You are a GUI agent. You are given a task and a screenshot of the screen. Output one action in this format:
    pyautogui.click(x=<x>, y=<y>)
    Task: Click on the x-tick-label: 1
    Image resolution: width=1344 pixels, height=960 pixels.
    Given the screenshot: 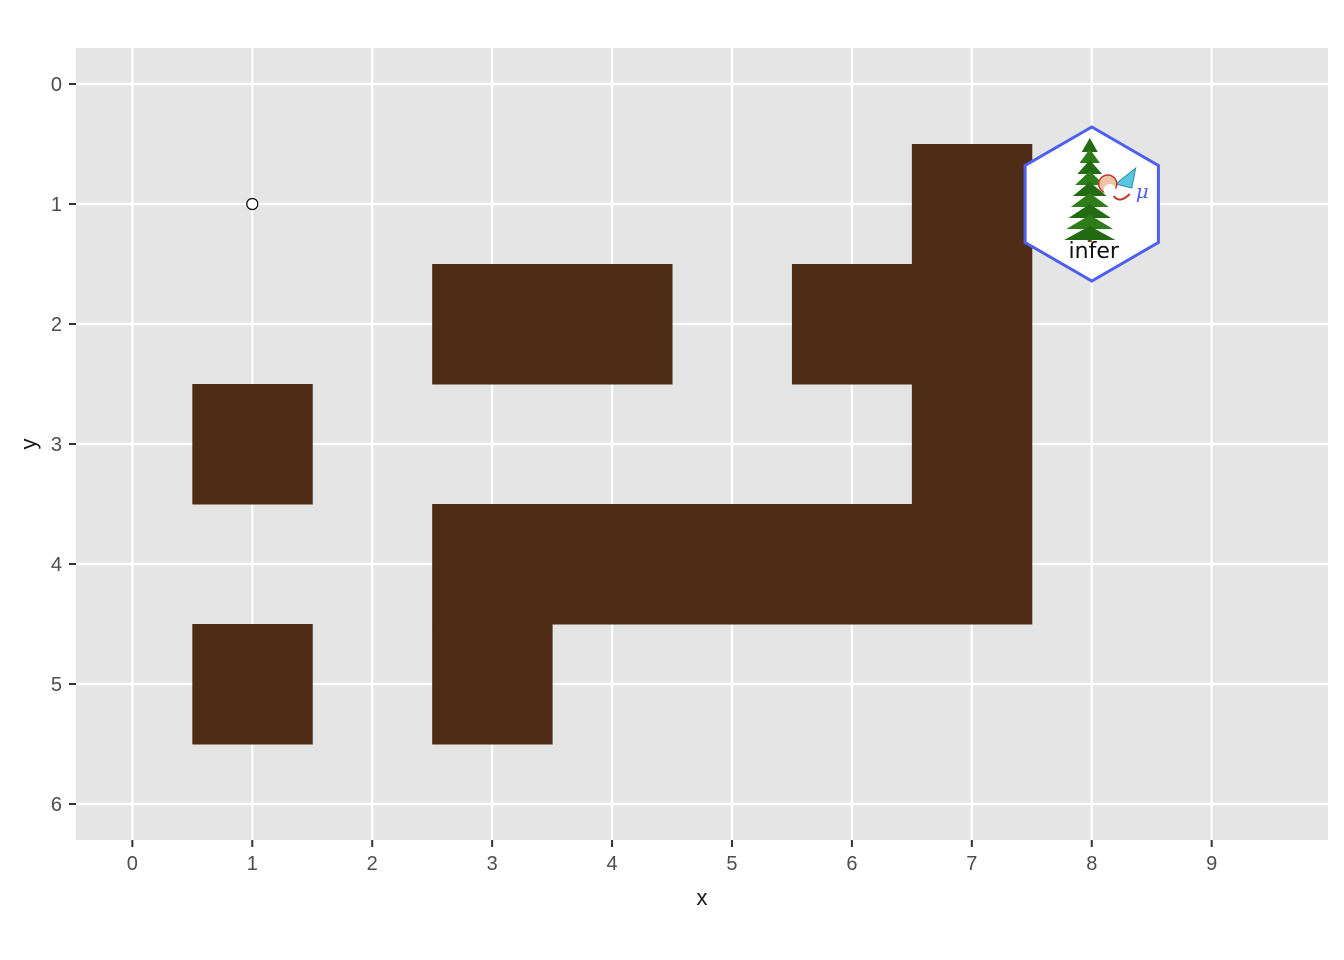 What is the action you would take?
    pyautogui.click(x=252, y=864)
    